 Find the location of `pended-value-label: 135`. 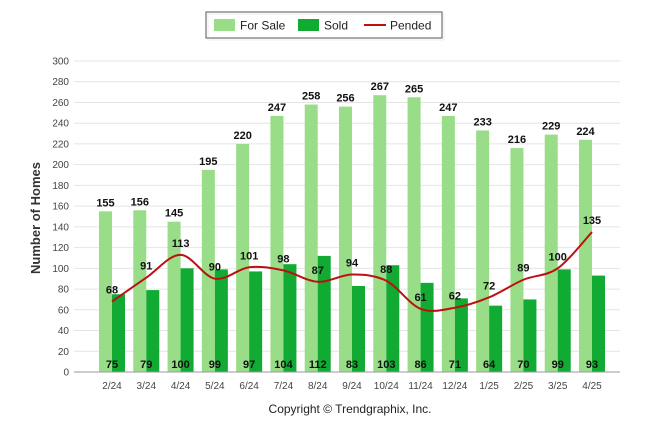

pended-value-label: 135 is located at coordinates (592, 221).